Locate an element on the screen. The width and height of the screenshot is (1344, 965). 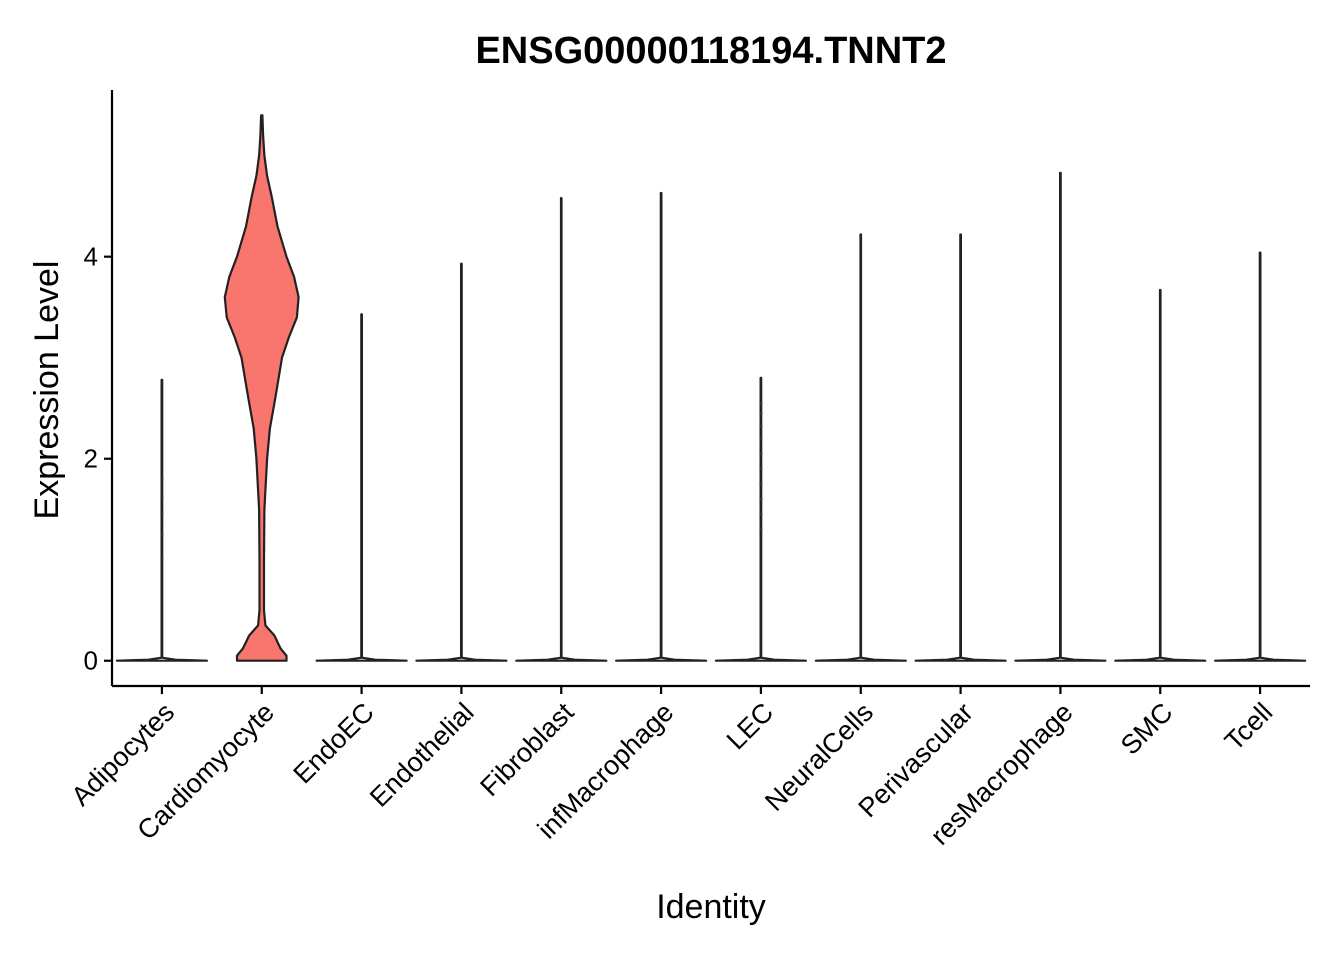
violin-SMC is located at coordinates (1160, 475).